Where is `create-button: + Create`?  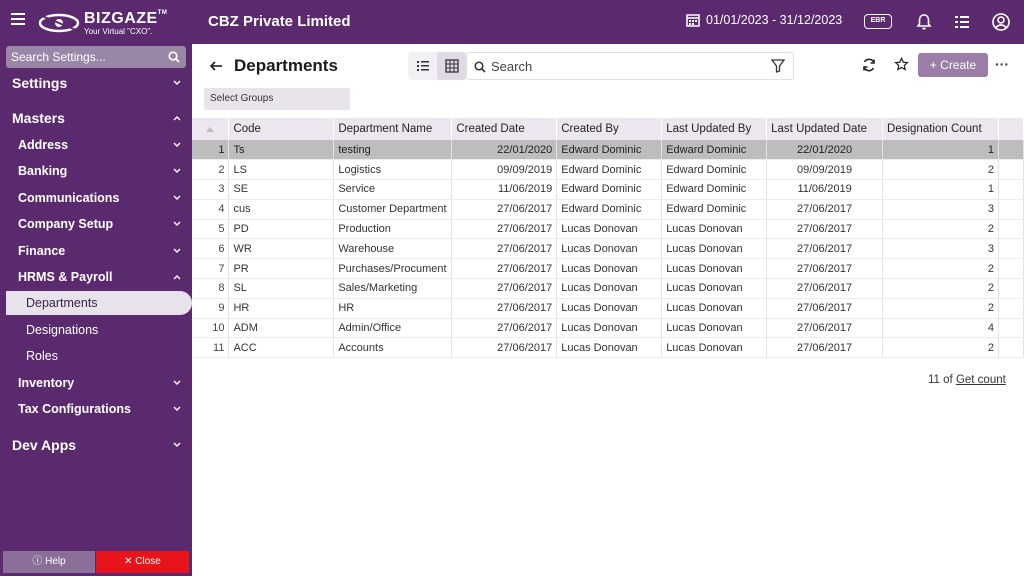 create-button: + Create is located at coordinates (953, 65).